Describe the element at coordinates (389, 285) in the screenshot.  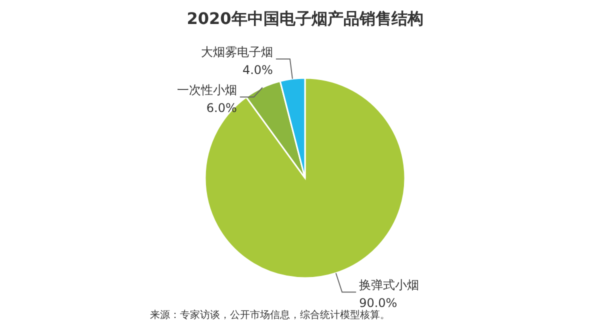
I see `slice-label: 换弹式小烟` at that location.